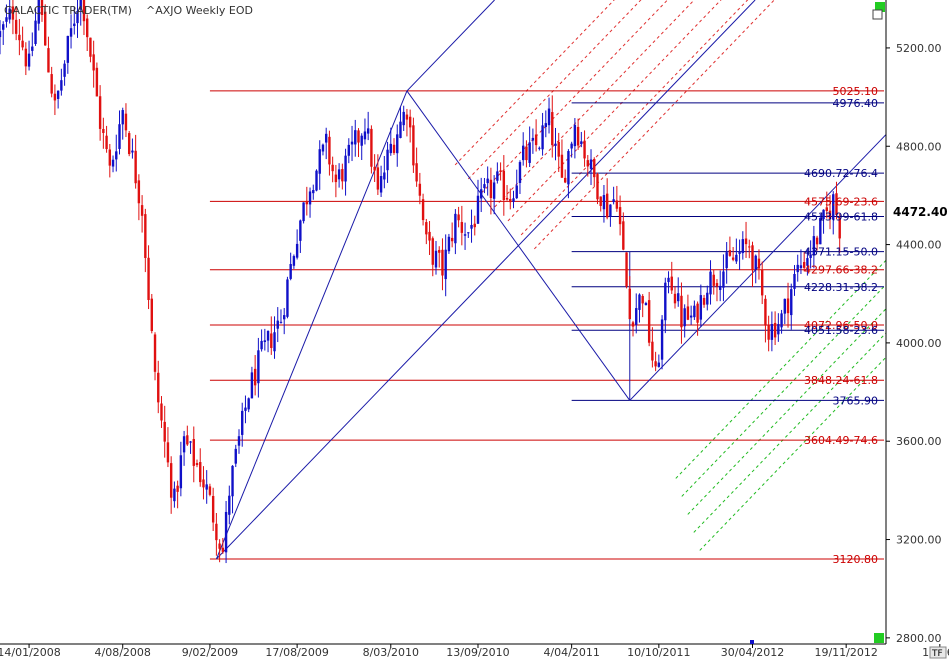  I want to click on fib-level-label: 4513.99-61.8, so click(841, 217).